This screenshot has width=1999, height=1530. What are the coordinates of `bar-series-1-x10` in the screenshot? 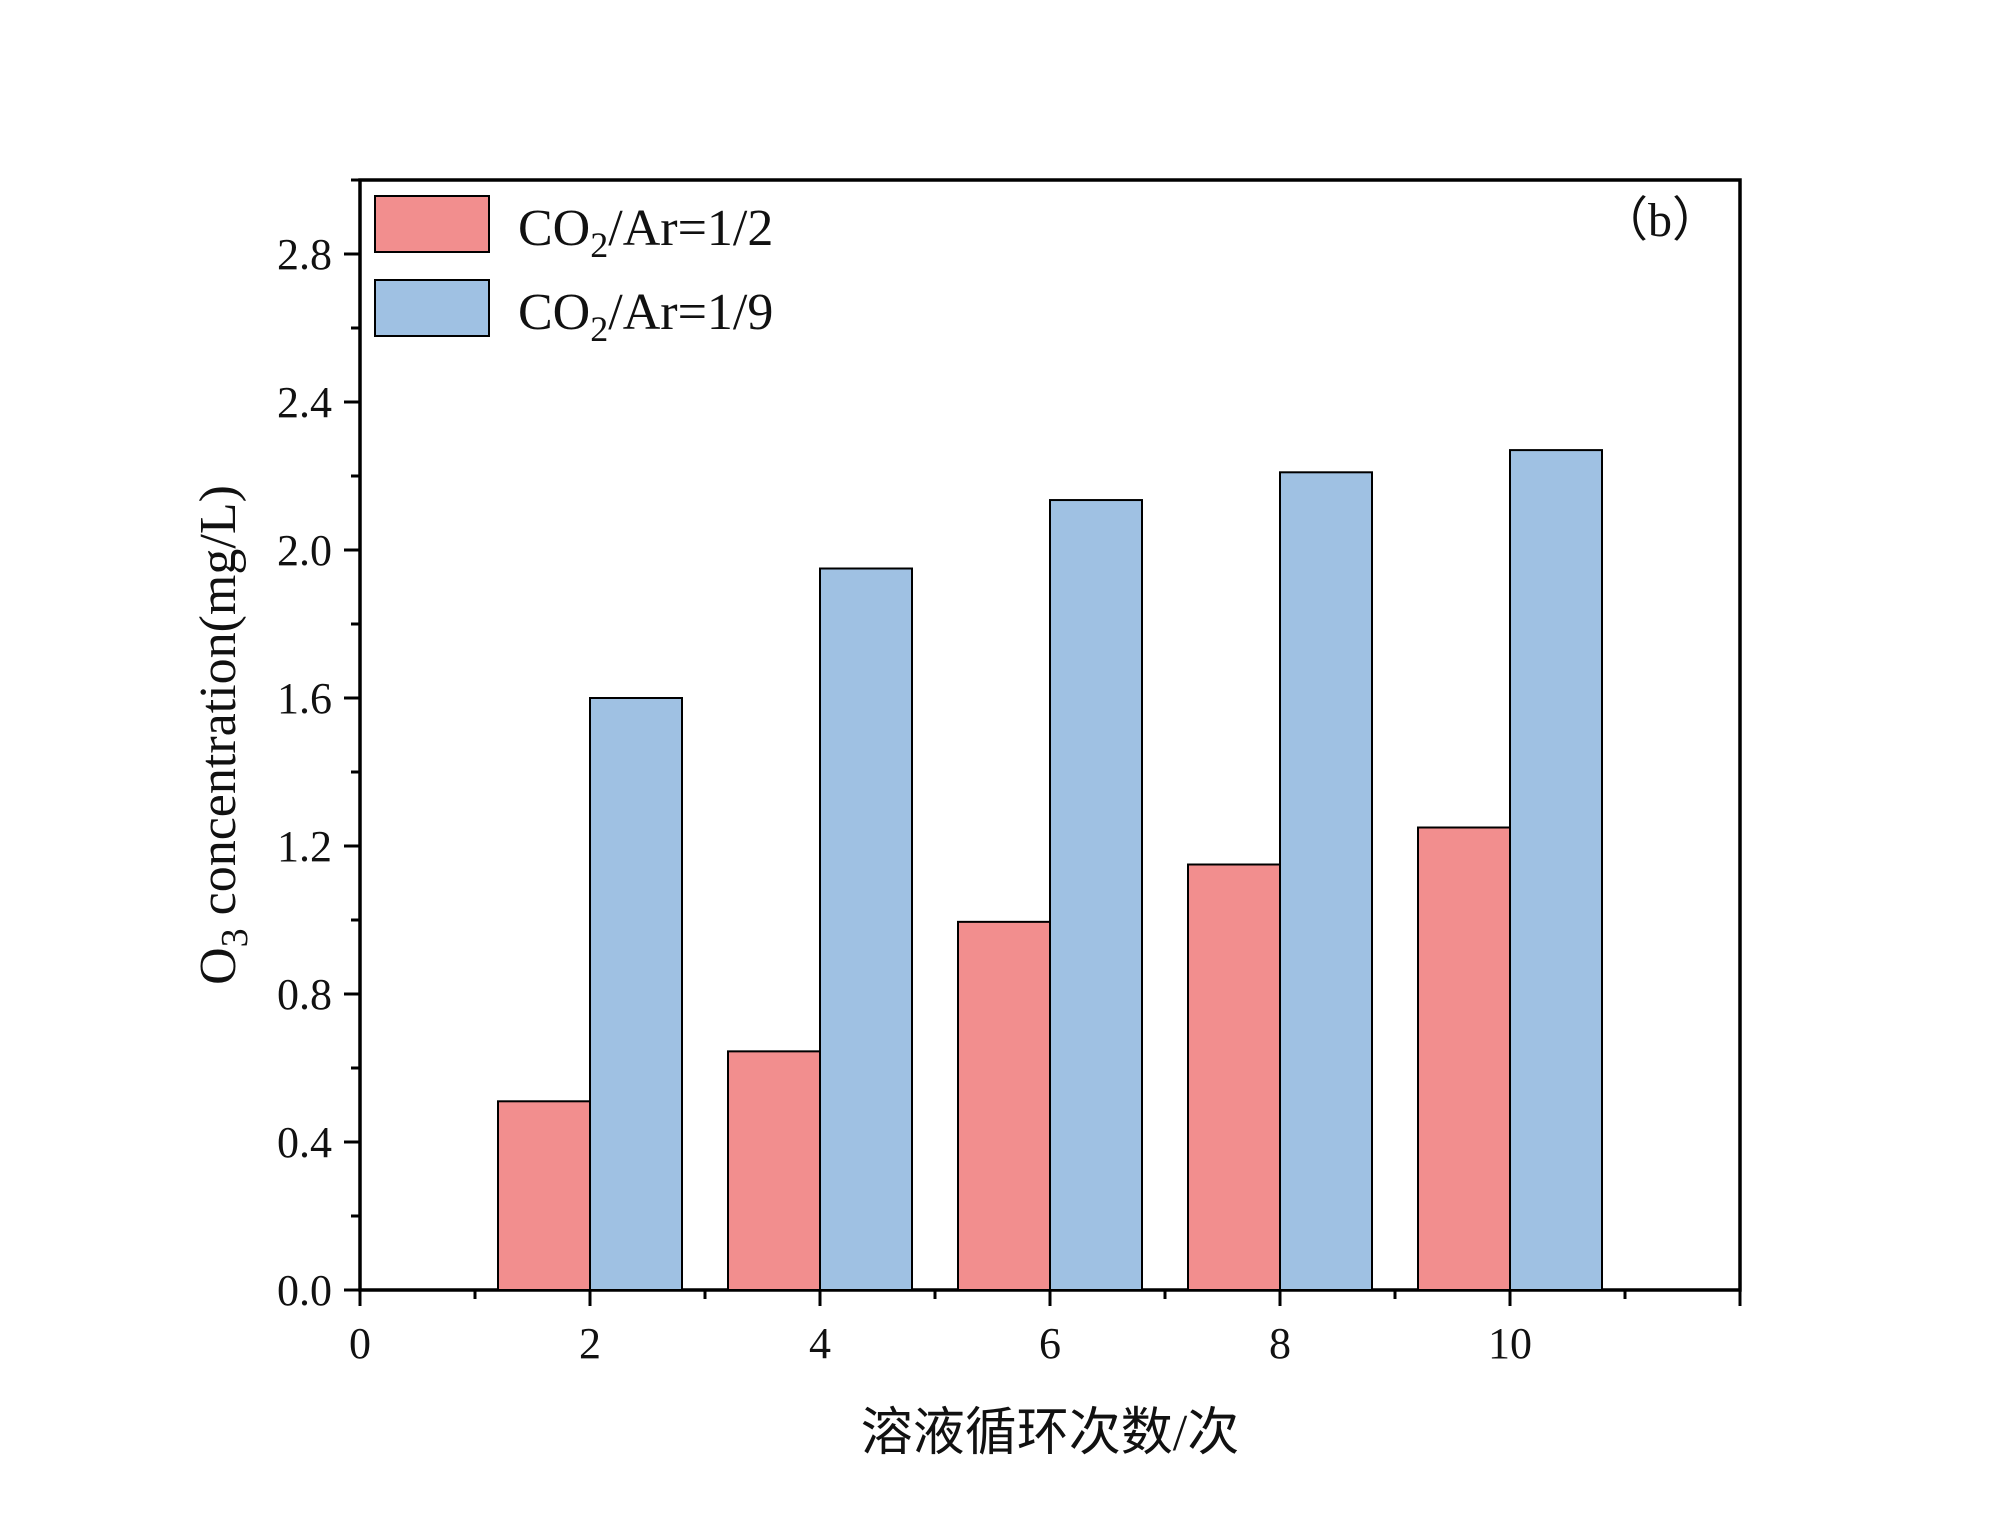 It's located at (1464, 1058).